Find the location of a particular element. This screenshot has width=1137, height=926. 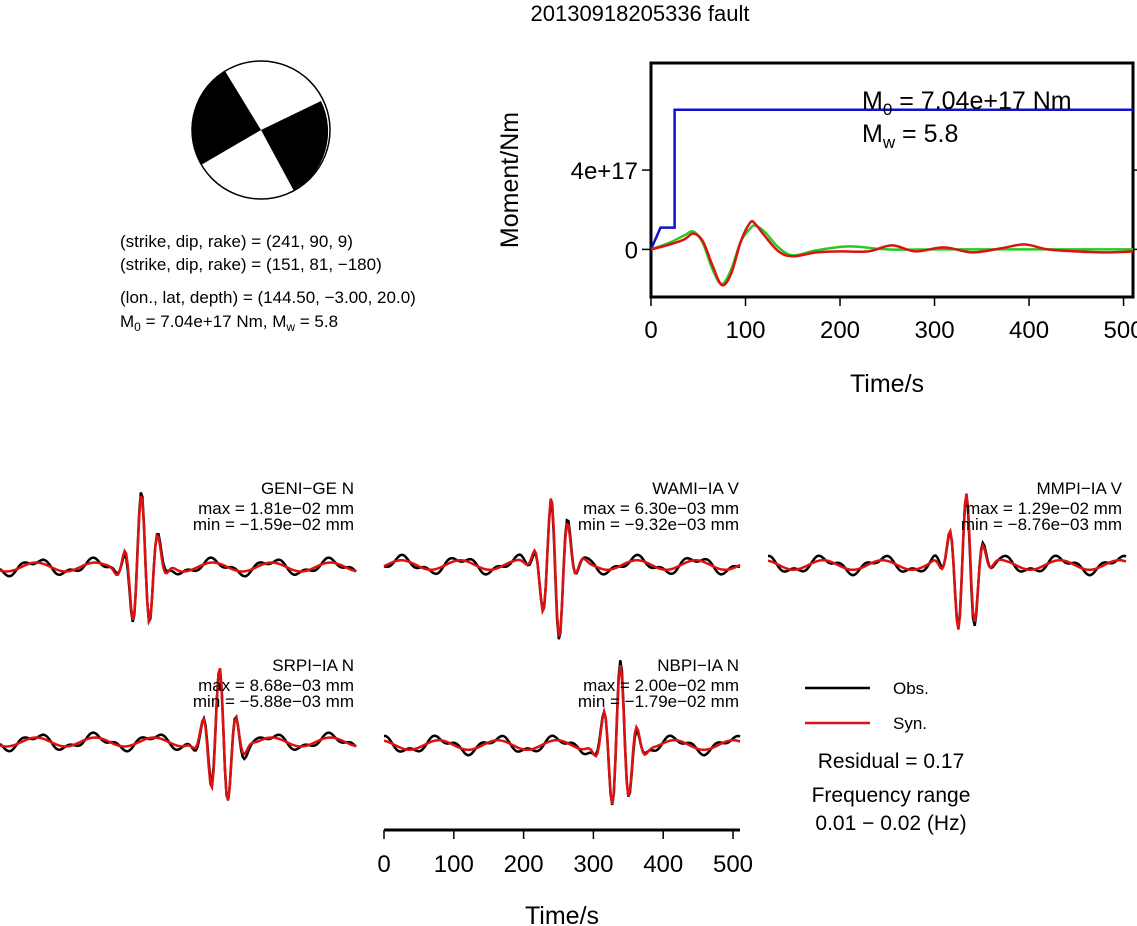

legend: Obs. Syn. is located at coordinates (867, 706).